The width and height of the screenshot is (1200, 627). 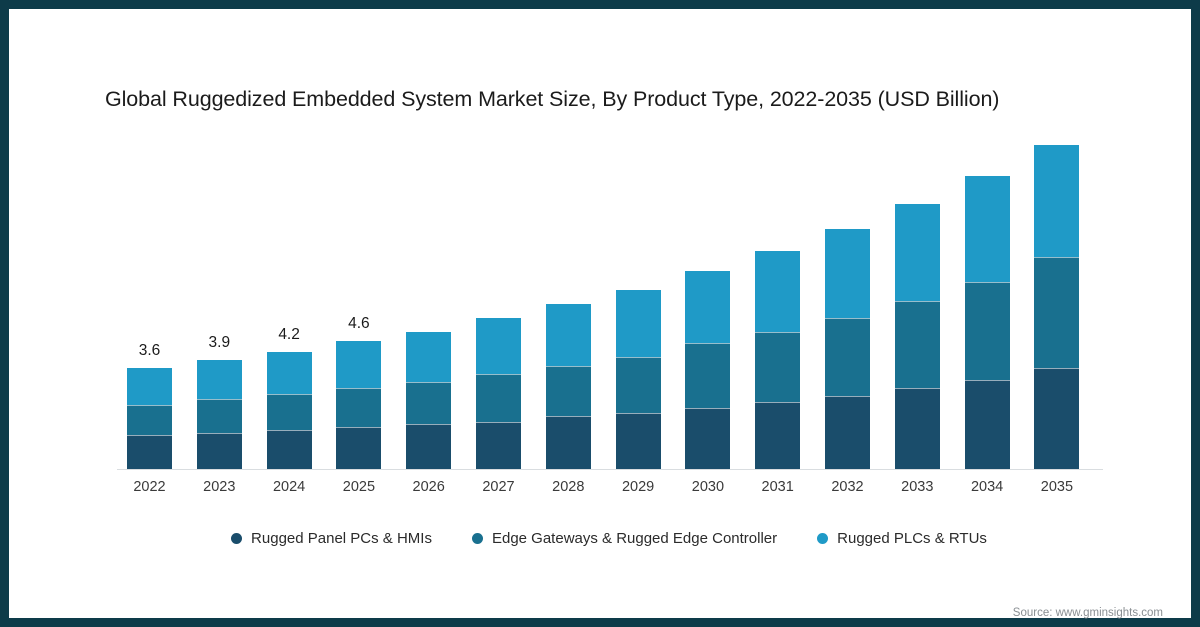 What do you see at coordinates (498, 487) in the screenshot?
I see `x-tick-2027: 2027` at bounding box center [498, 487].